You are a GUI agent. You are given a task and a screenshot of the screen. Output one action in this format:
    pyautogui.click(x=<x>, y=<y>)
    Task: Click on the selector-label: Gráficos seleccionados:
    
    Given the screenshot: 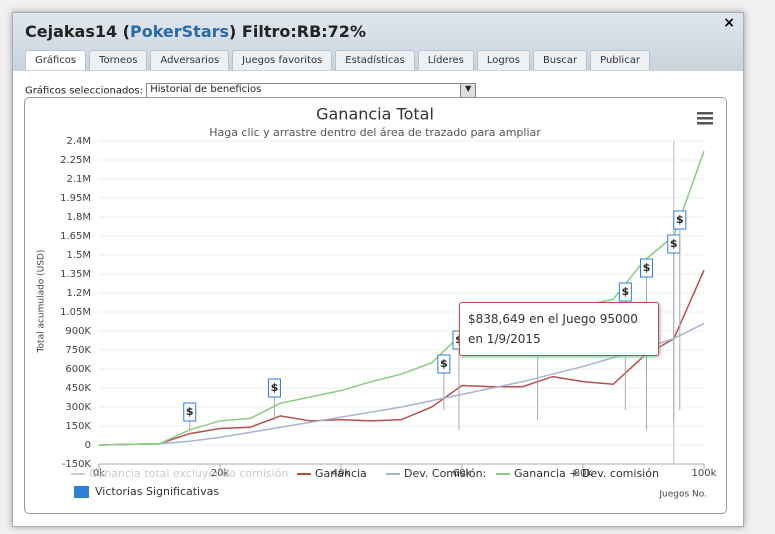 What is the action you would take?
    pyautogui.click(x=84, y=91)
    